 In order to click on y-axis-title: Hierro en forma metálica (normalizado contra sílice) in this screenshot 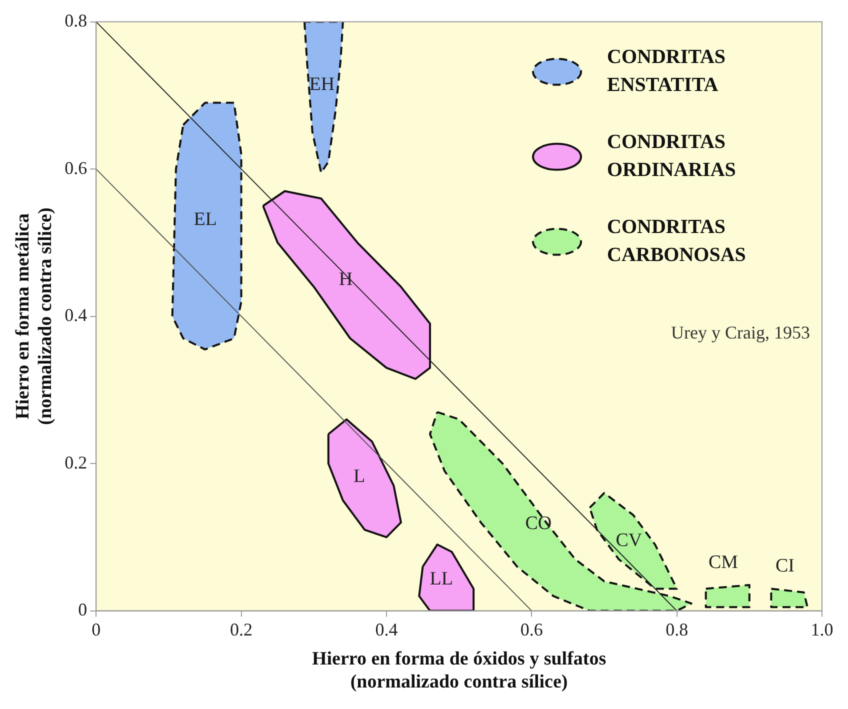, I will do `click(34, 317)`.